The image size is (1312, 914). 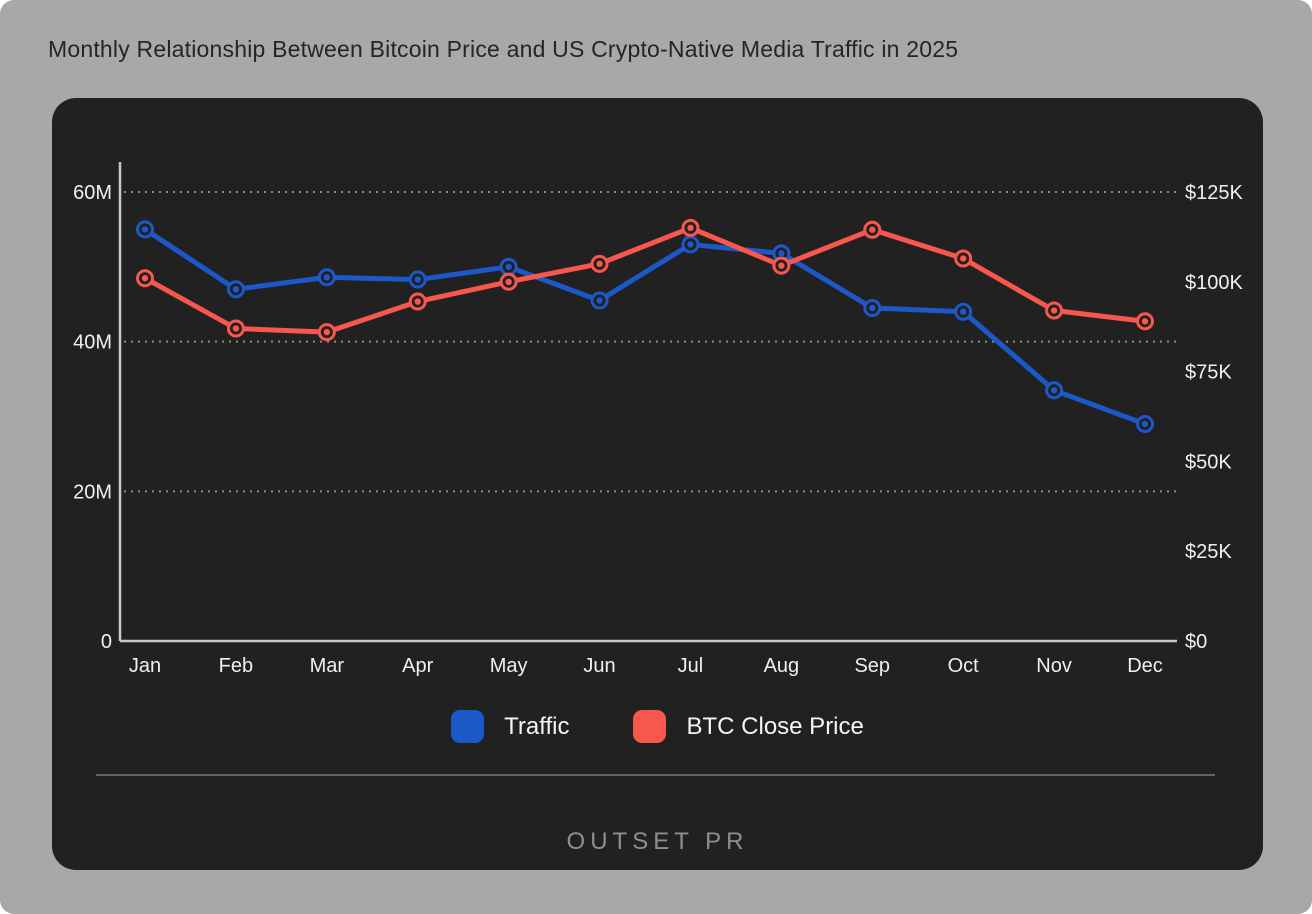 I want to click on right-axis-tick: $0, so click(x=1196, y=642).